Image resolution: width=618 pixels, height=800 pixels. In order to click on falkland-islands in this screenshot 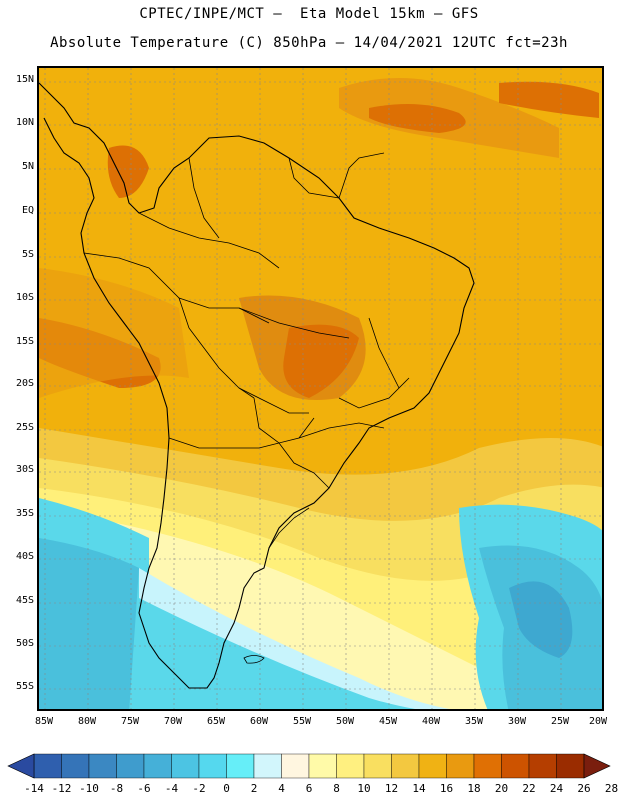, I will do `click(254, 659)`.